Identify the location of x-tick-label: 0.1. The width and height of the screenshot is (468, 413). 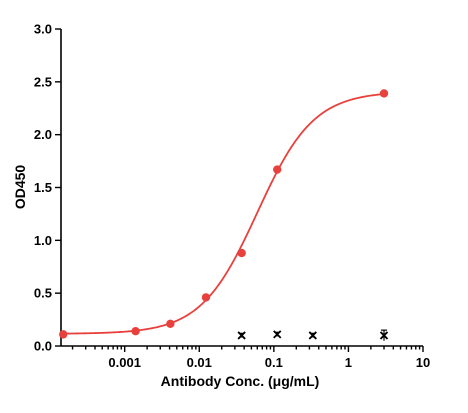
(274, 362).